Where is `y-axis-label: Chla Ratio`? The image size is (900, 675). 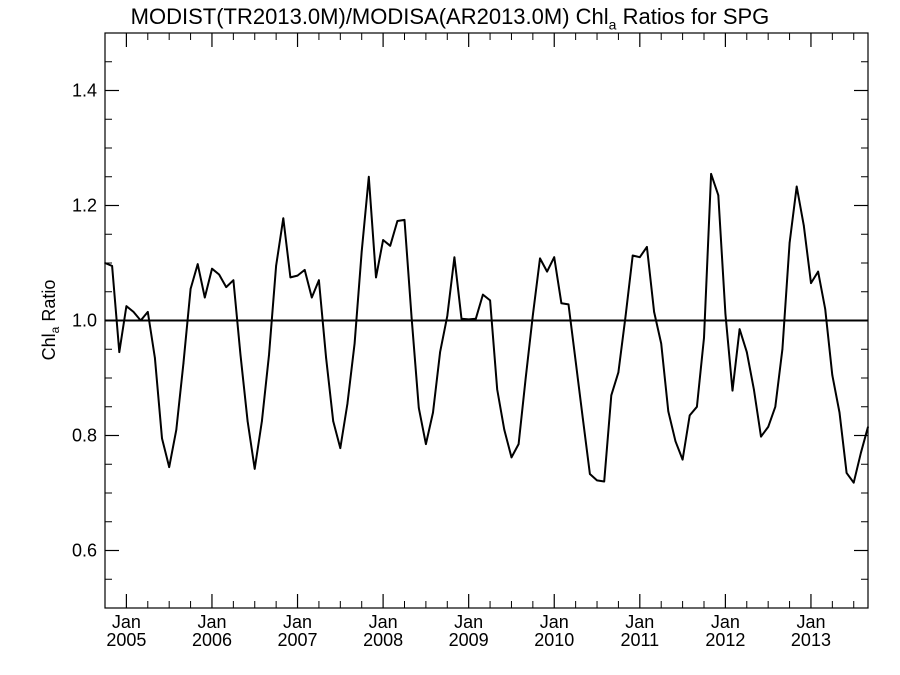 y-axis-label: Chla Ratio is located at coordinates (50, 320).